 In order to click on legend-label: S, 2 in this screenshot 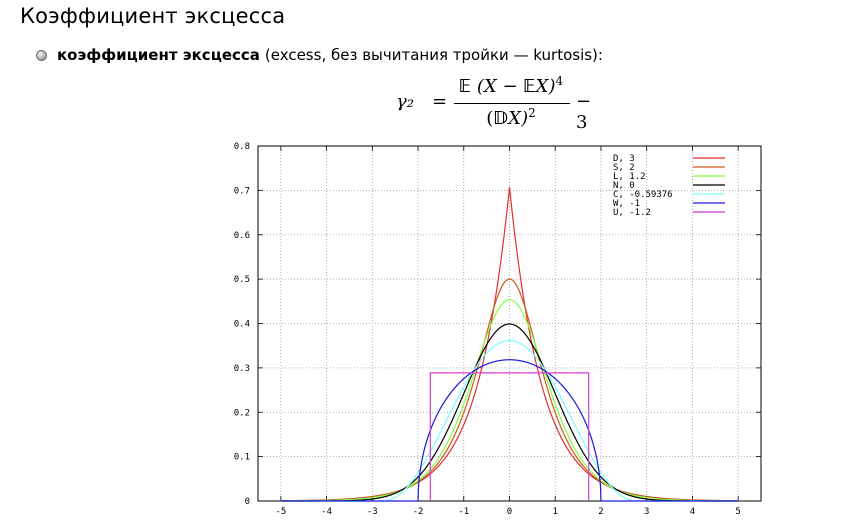, I will do `click(624, 168)`.